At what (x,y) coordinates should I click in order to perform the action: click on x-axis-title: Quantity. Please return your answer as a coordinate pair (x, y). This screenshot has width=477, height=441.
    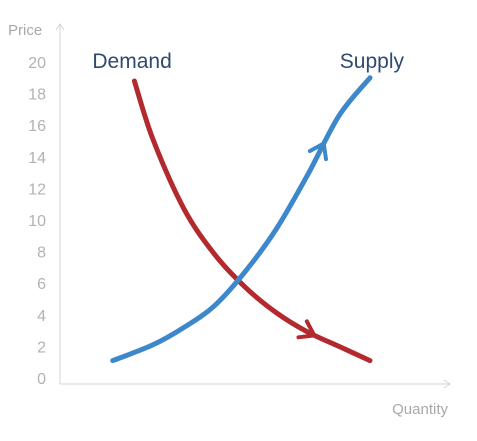
    Looking at the image, I should click on (420, 409).